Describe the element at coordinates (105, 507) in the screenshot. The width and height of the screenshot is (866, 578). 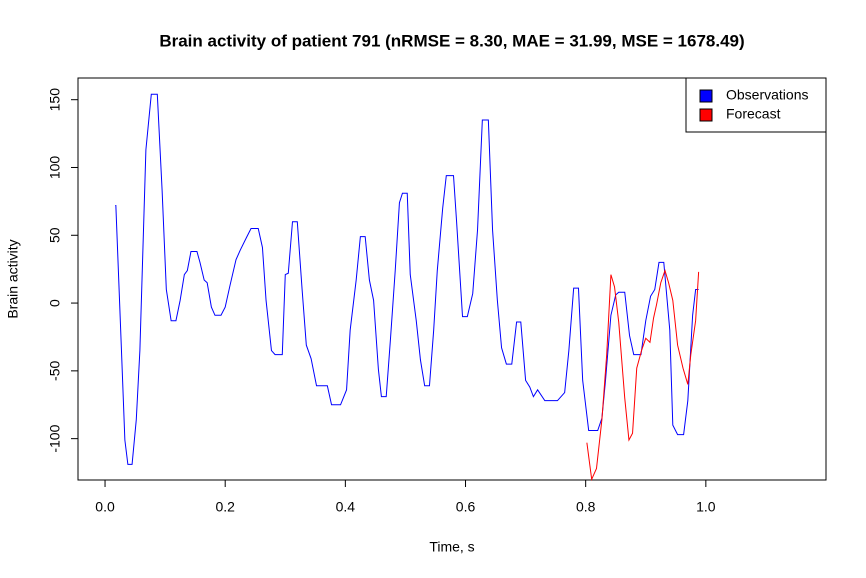
I see `x-tick-label: 0.0` at that location.